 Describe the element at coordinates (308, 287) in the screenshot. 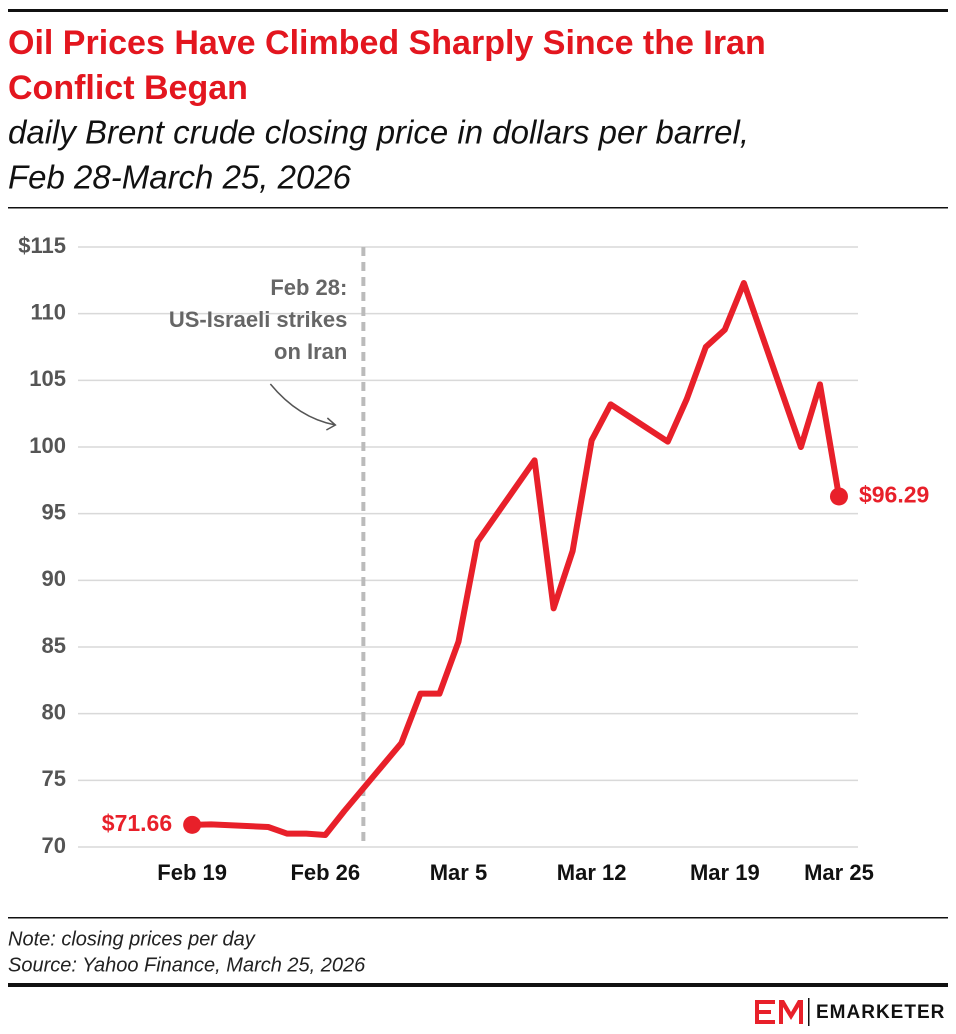

I see `annotation: Feb 28:` at that location.